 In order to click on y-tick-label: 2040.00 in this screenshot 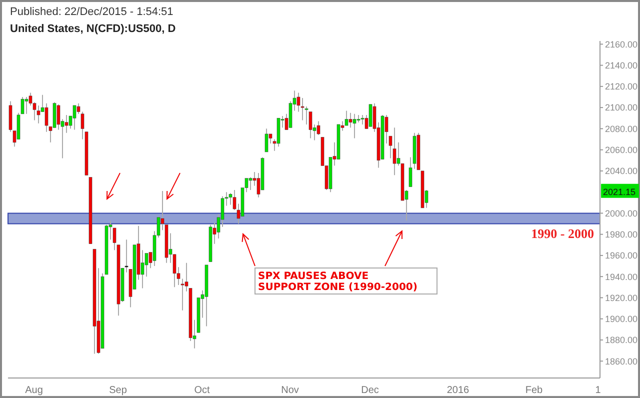, I will do `click(621, 171)`.